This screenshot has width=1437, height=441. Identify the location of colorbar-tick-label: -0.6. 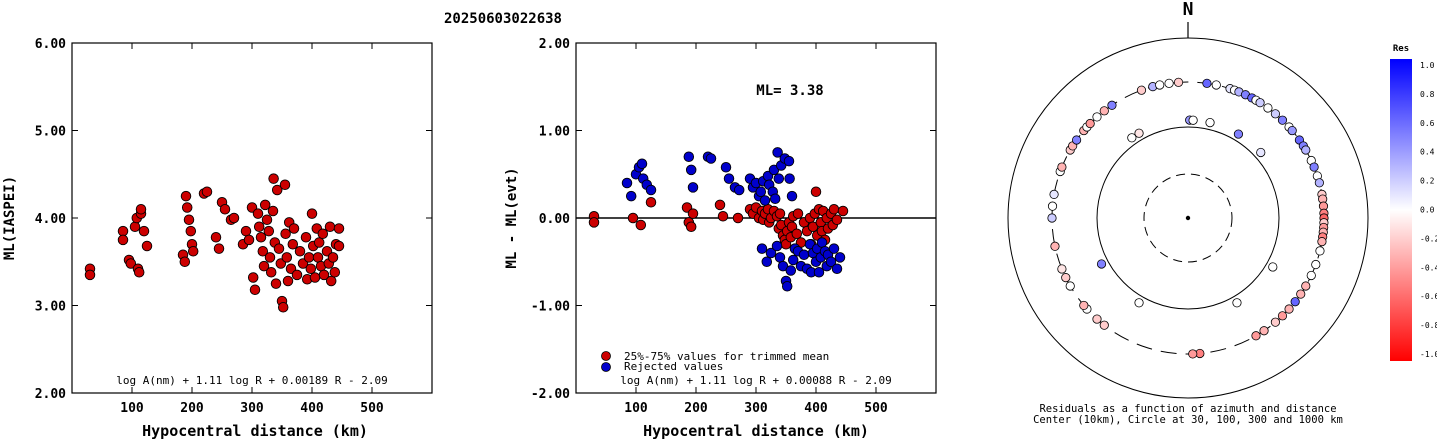
(1428, 296).